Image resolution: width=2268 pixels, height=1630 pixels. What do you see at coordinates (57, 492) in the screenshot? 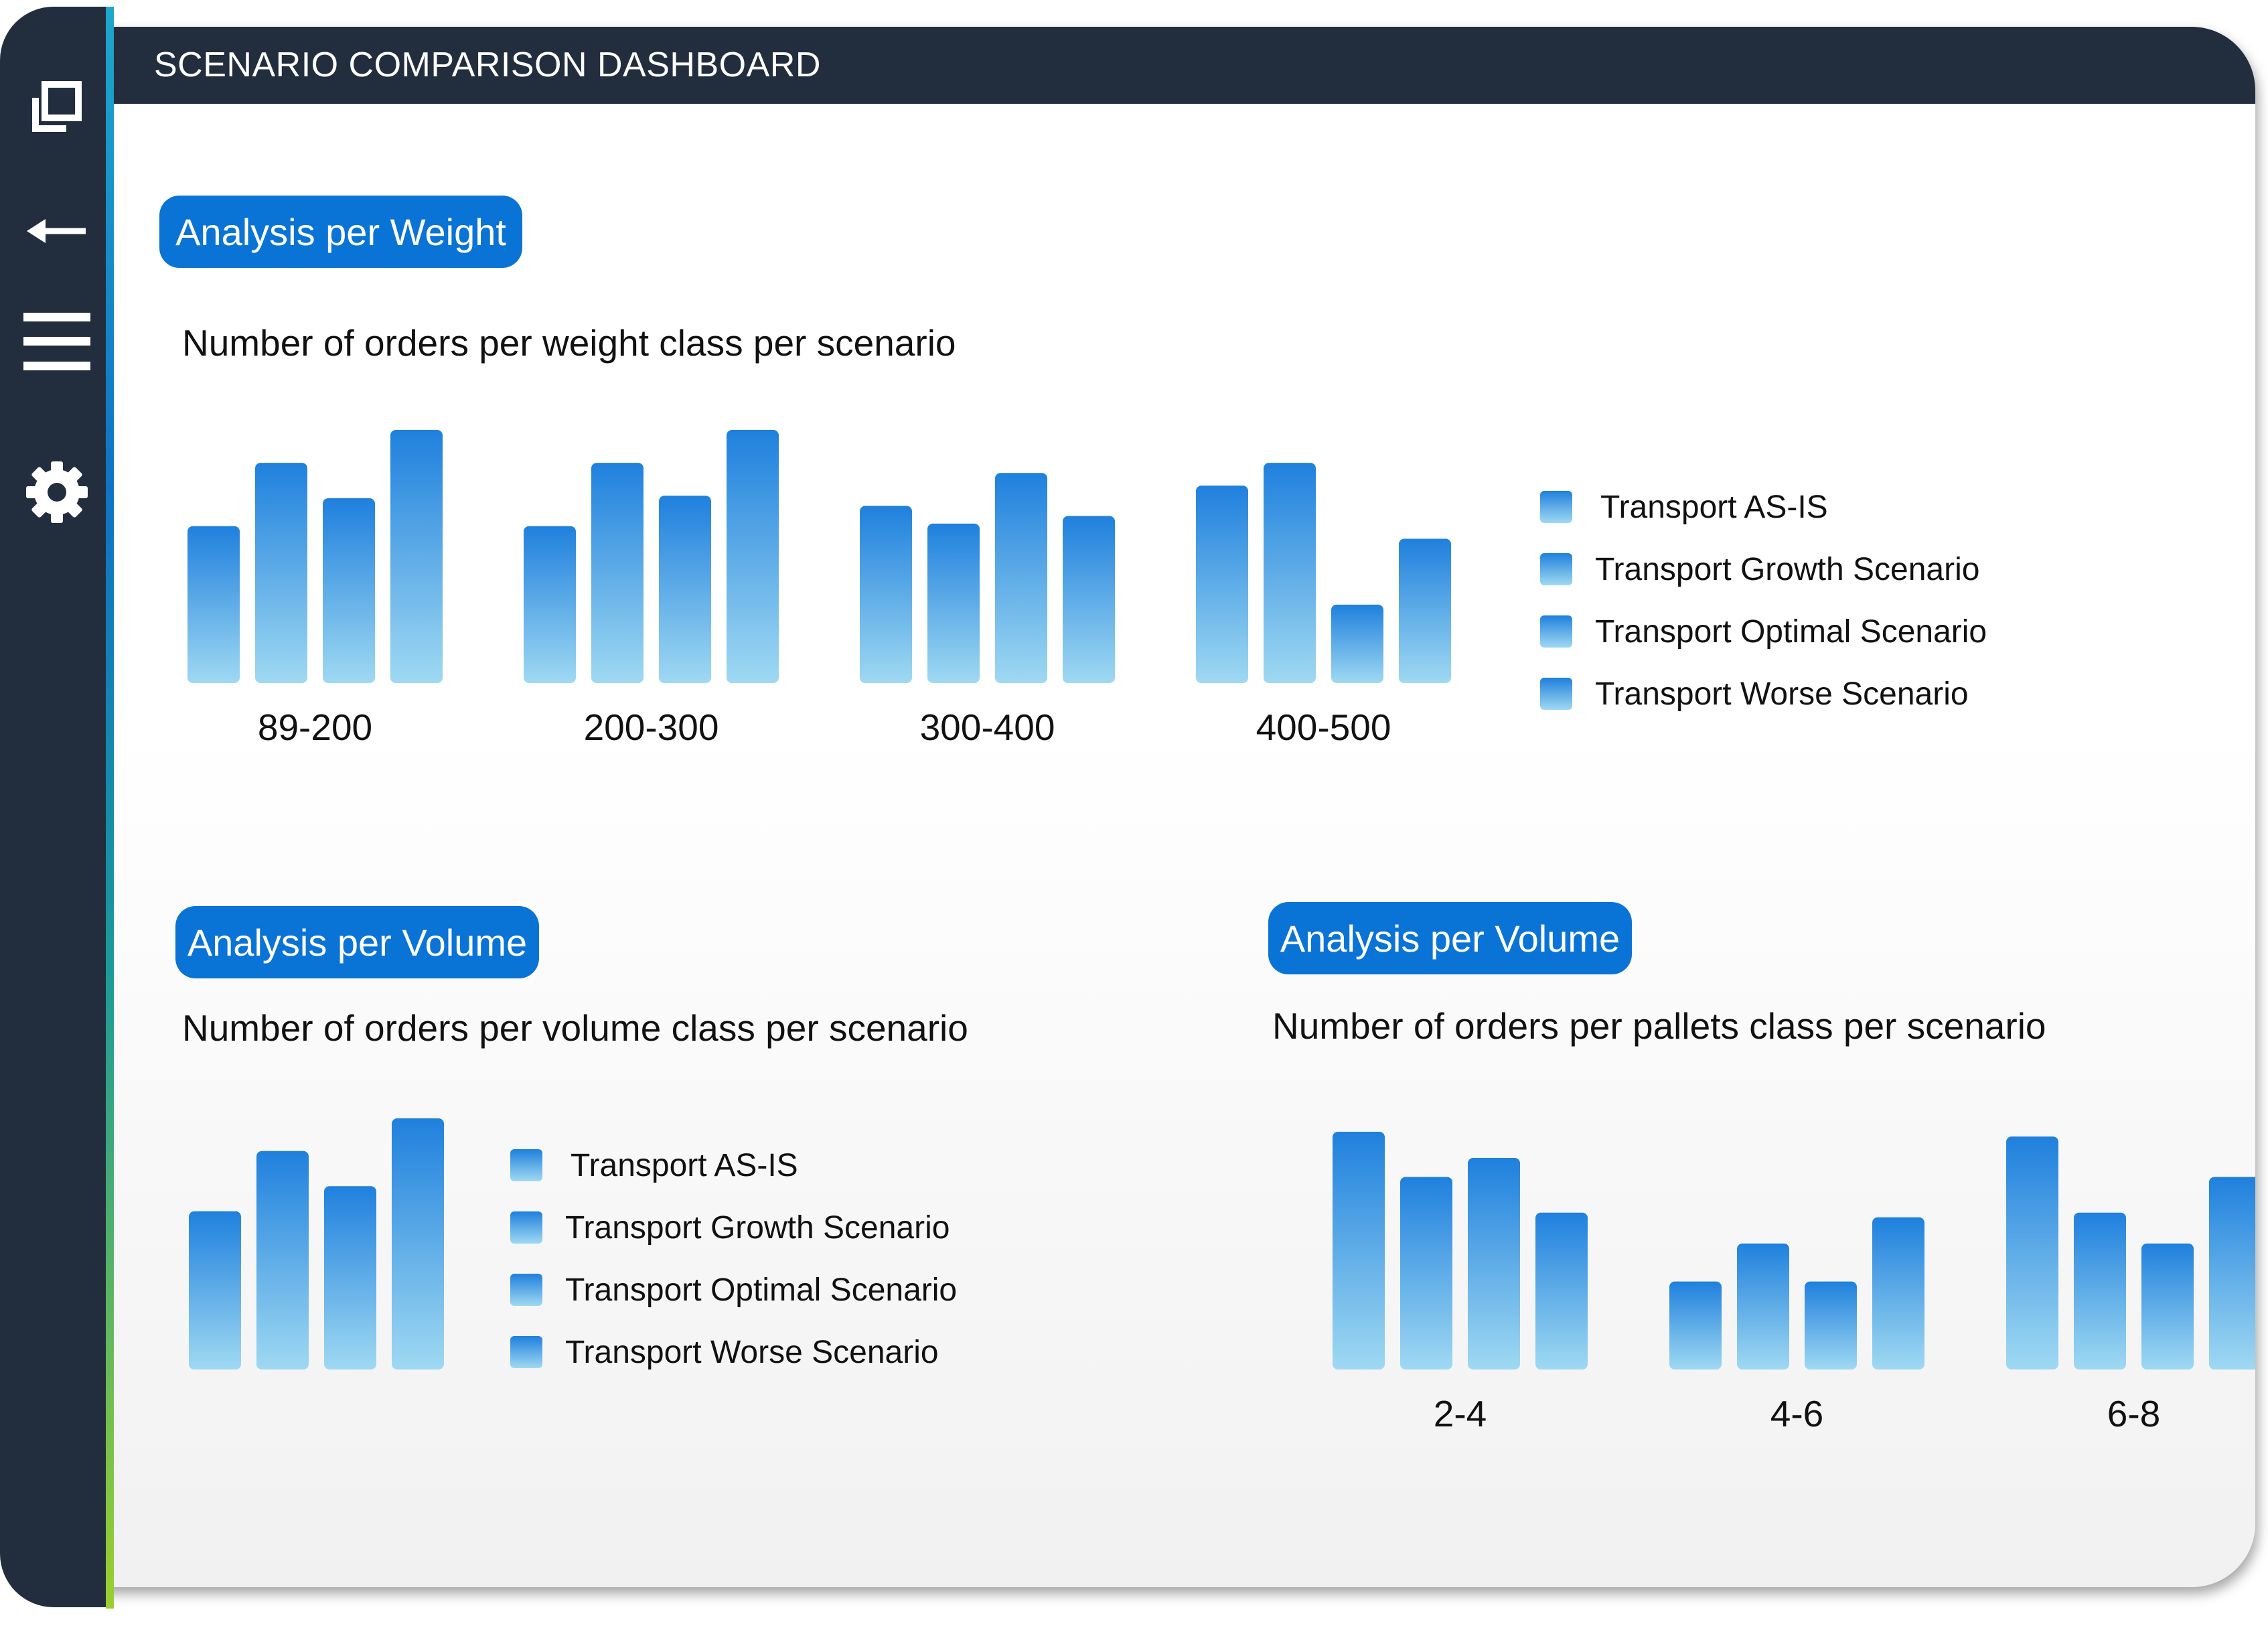
I see `gear-icon` at bounding box center [57, 492].